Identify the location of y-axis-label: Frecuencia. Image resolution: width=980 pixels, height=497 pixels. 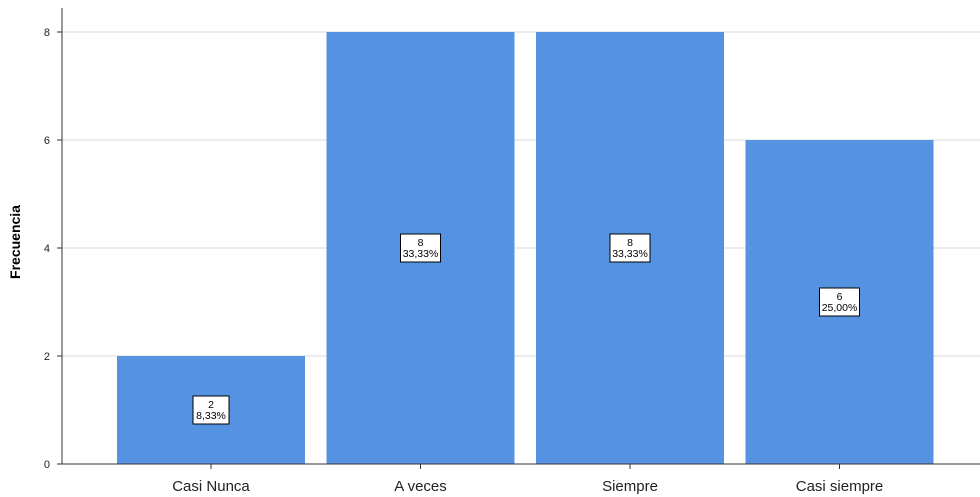
(15, 242).